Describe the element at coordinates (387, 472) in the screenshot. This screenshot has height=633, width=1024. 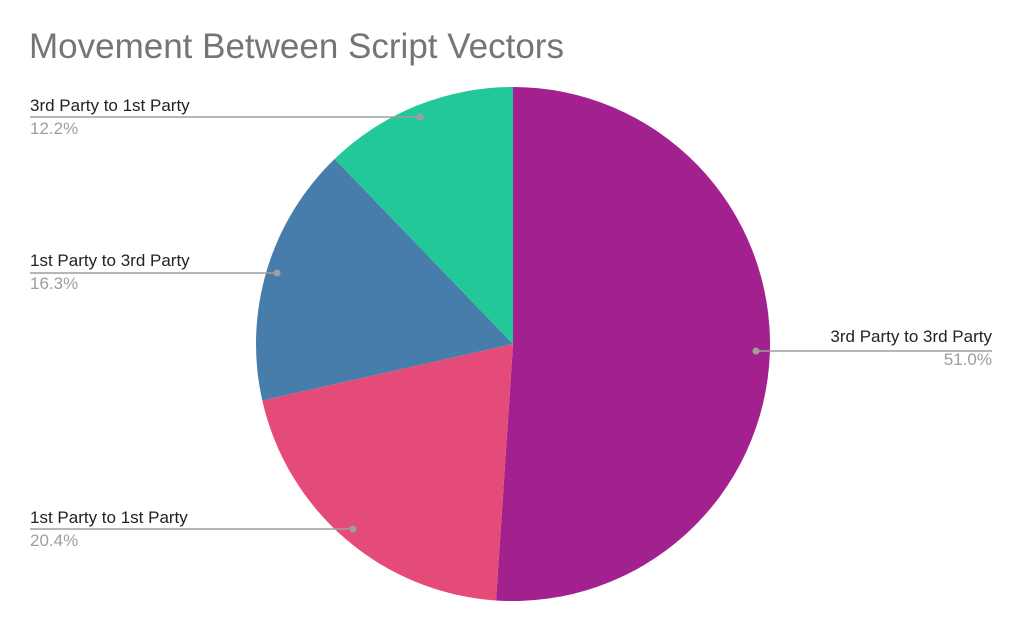
I see `slice-1p-to-1p` at that location.